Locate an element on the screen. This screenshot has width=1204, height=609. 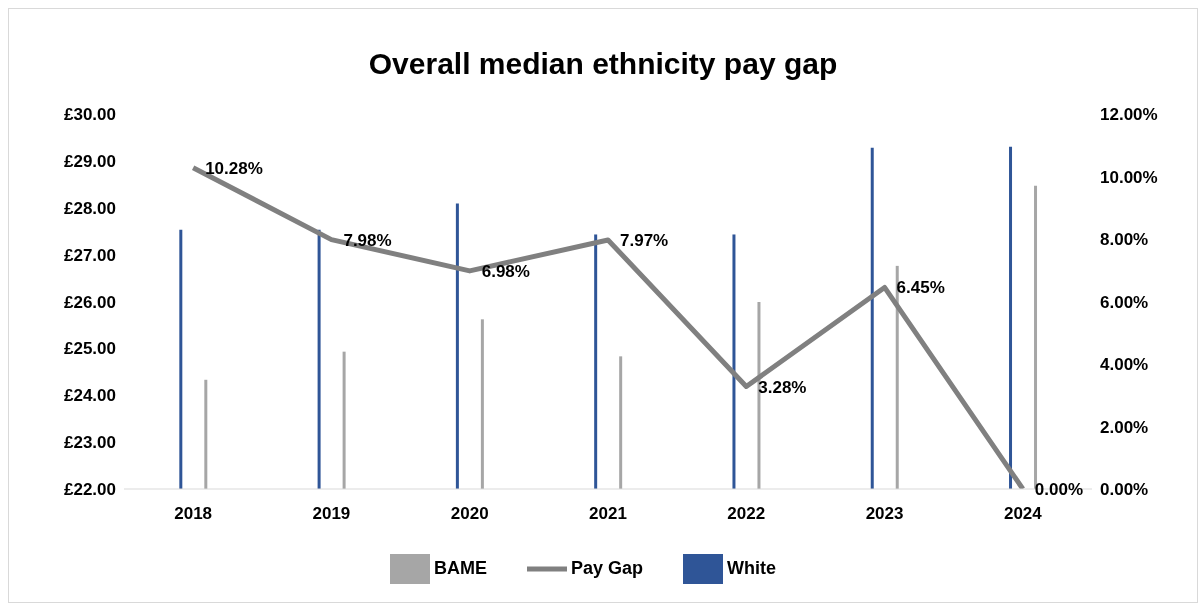
y-tick-label: £26.00 is located at coordinates (90, 302).